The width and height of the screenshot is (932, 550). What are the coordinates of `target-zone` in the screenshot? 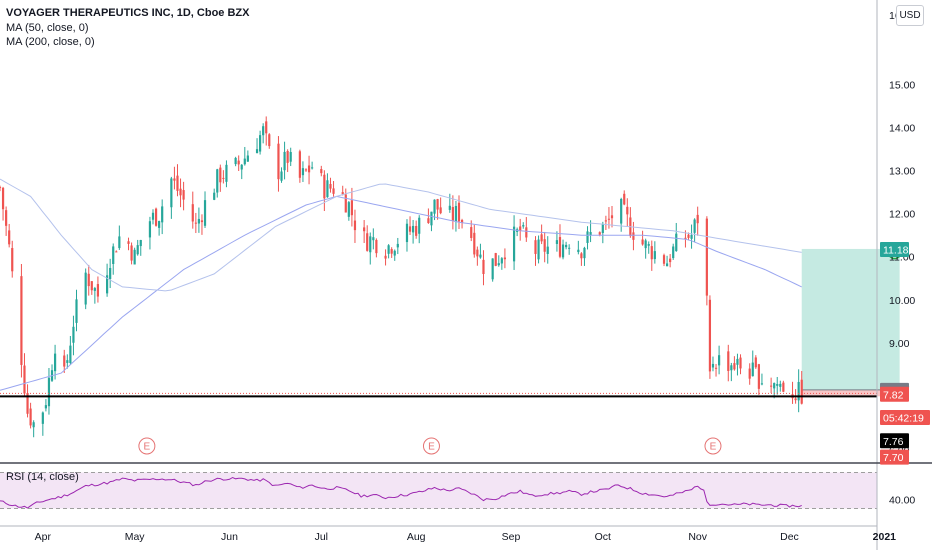 It's located at (850, 319).